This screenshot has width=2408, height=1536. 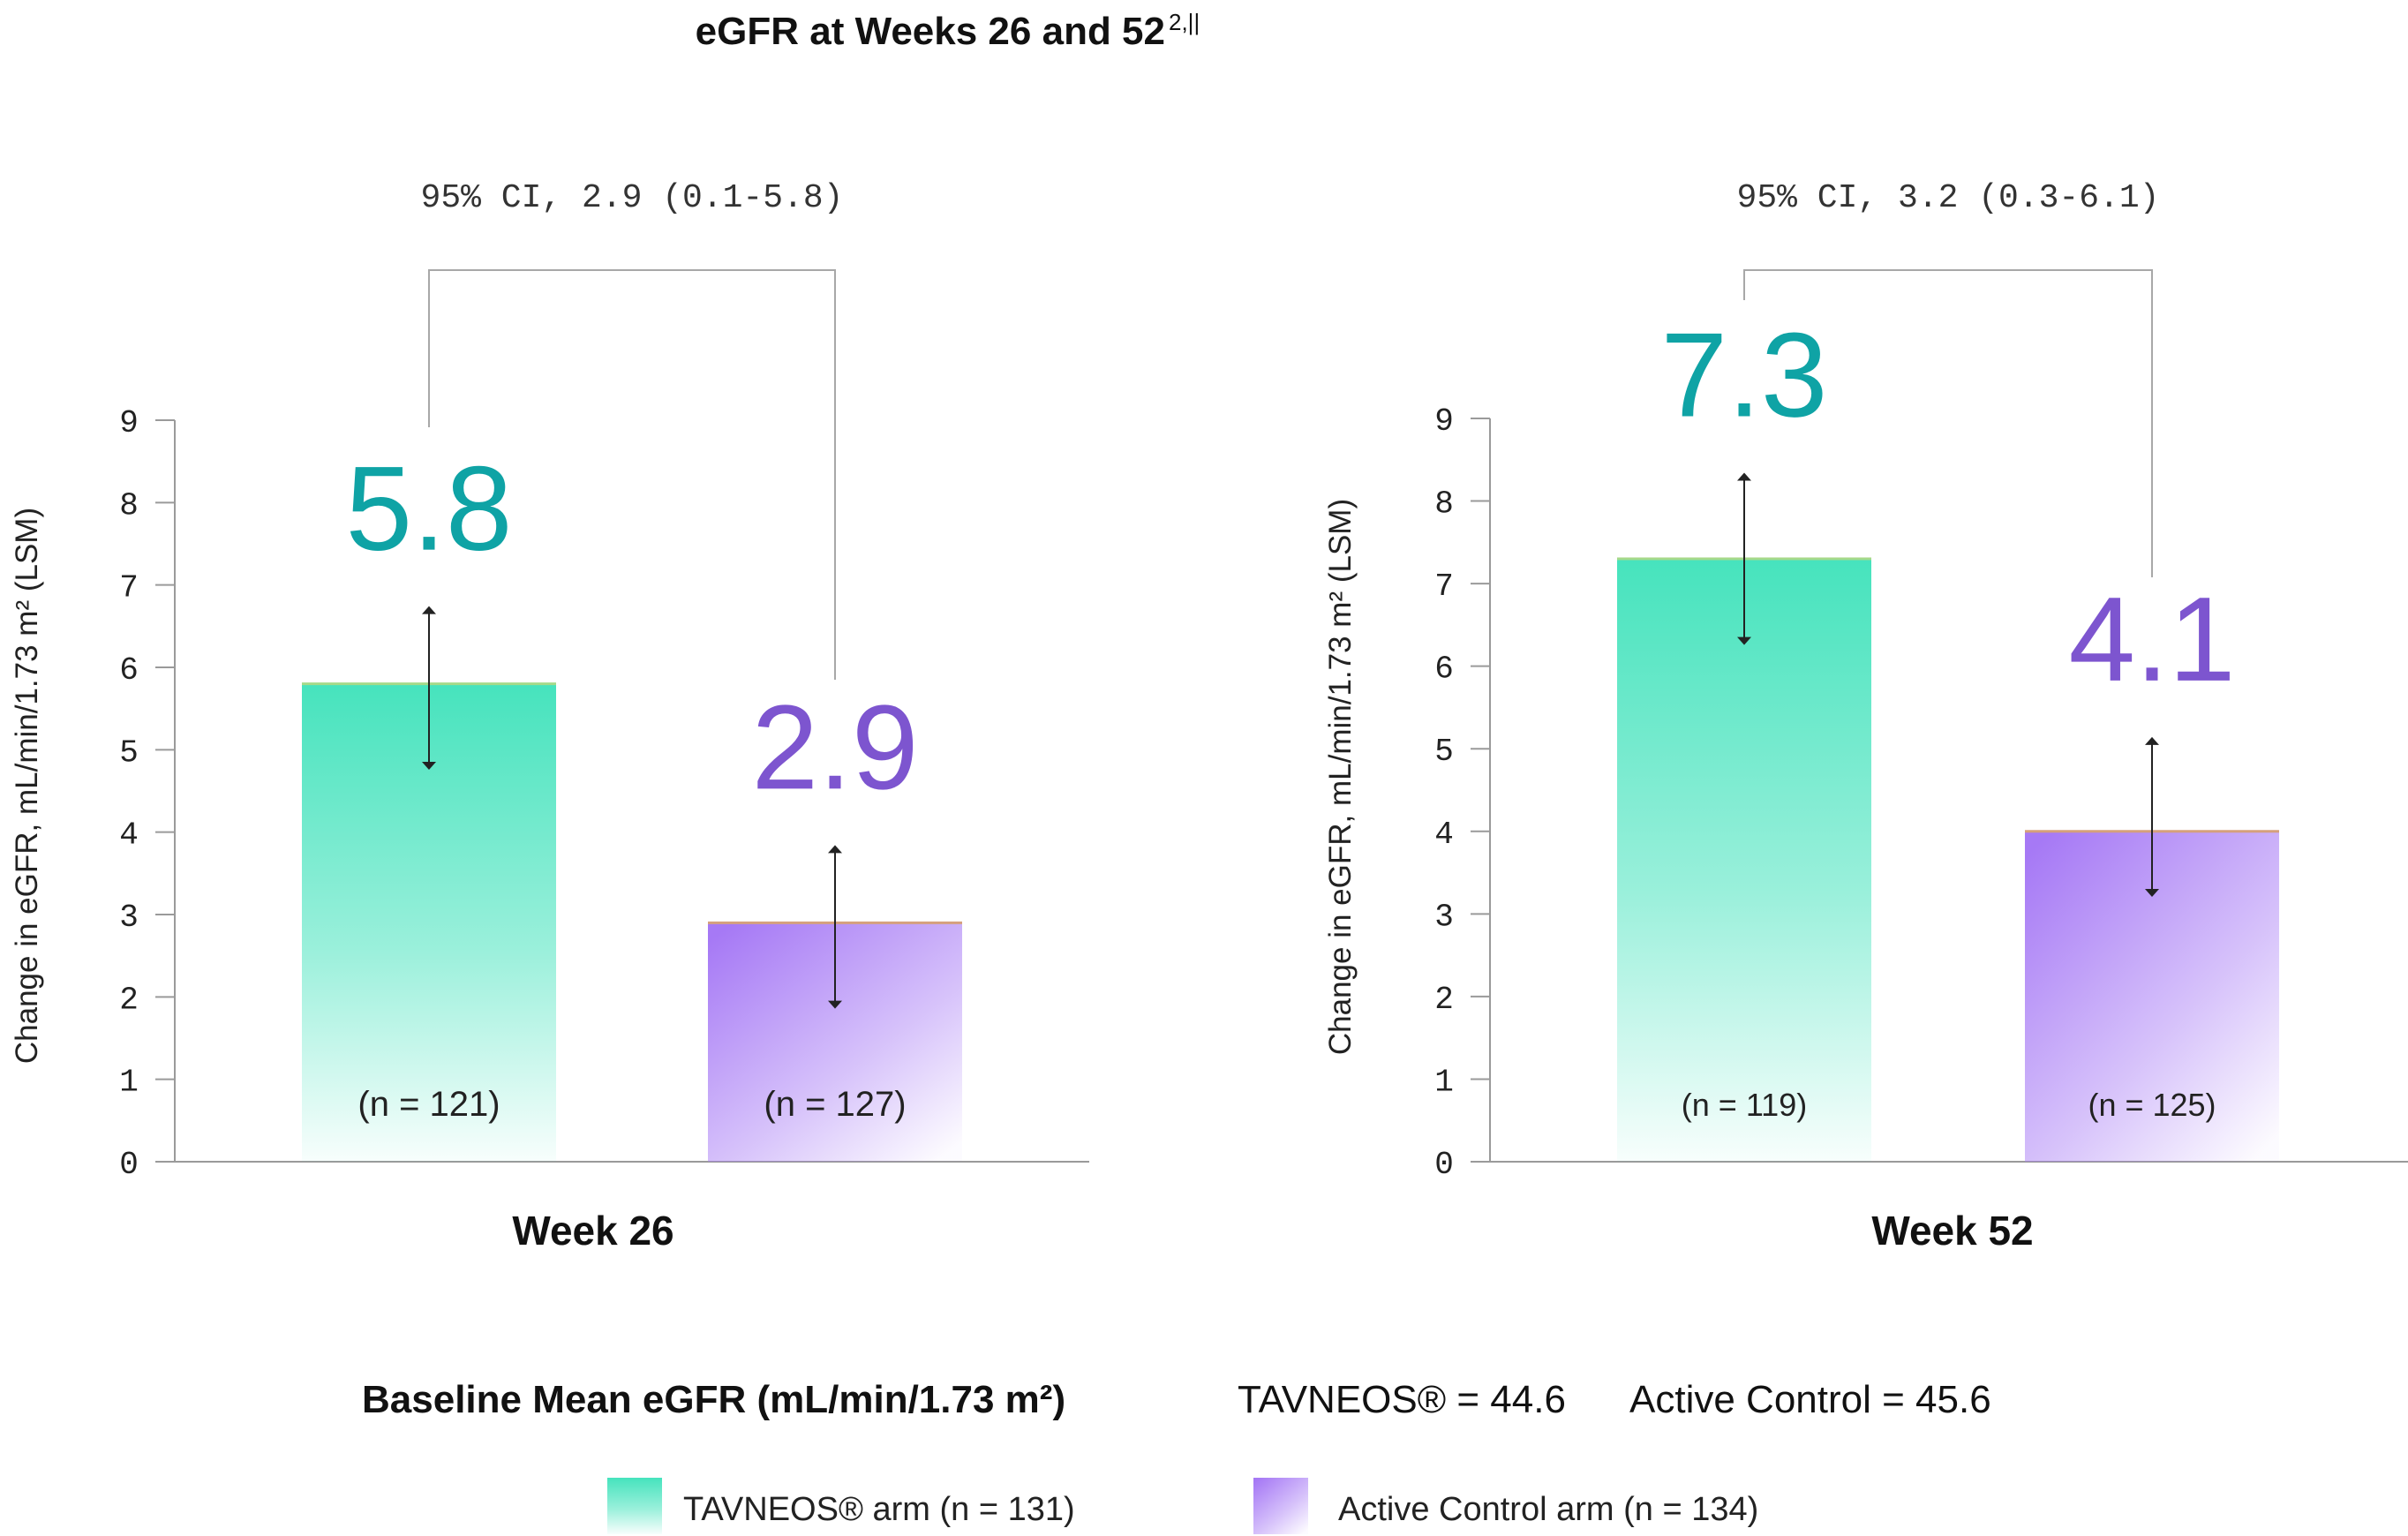 I want to click on legend-swatch-control, so click(x=1280, y=1506).